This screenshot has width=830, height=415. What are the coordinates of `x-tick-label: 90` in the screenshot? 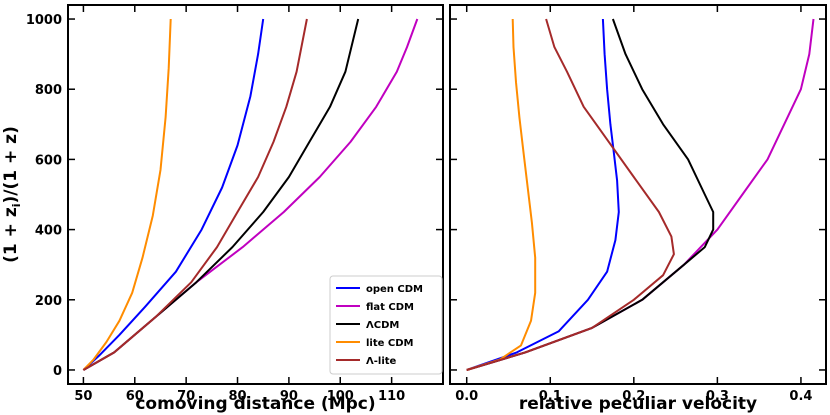 It's located at (289, 396).